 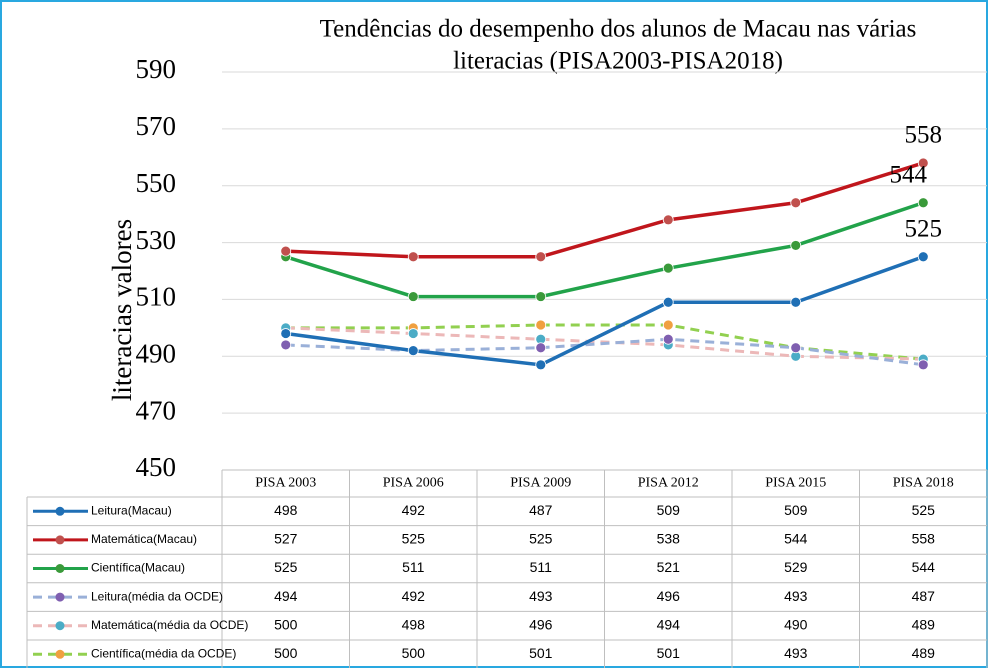 What do you see at coordinates (923, 483) in the screenshot?
I see `x-tick-label: PISA 2018` at bounding box center [923, 483].